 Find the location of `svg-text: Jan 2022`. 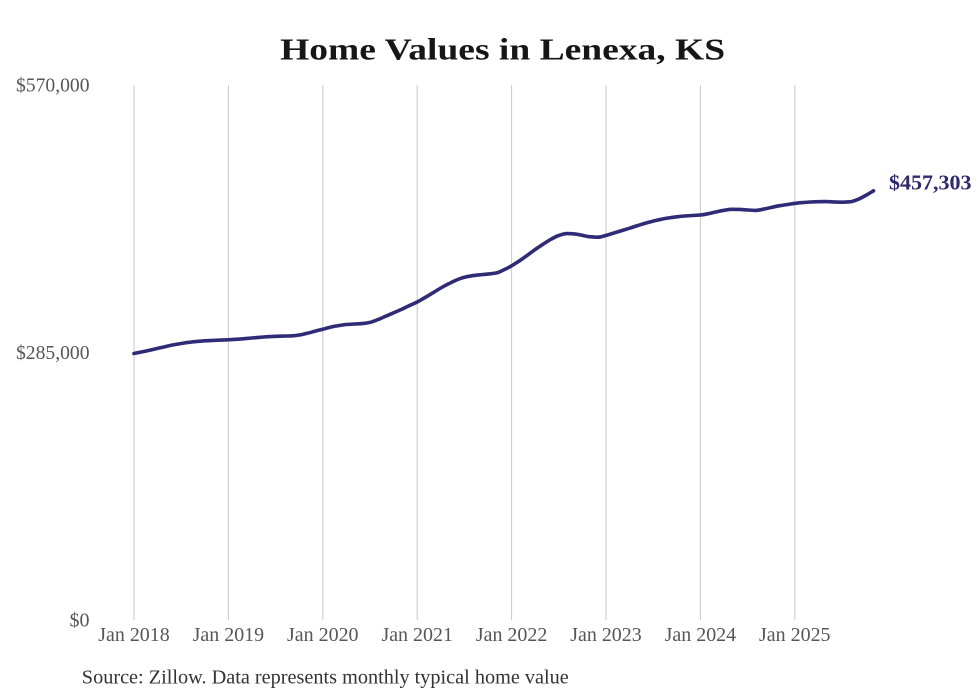

svg-text: Jan 2022 is located at coordinates (512, 635).